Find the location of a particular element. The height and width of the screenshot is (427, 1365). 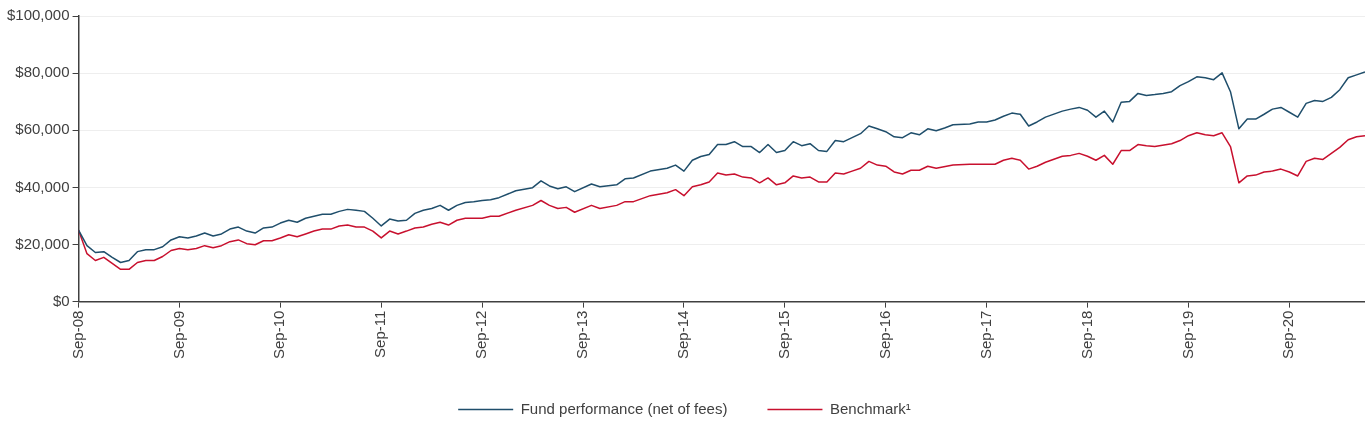

x-tick-label: Sep-14 is located at coordinates (683, 335).